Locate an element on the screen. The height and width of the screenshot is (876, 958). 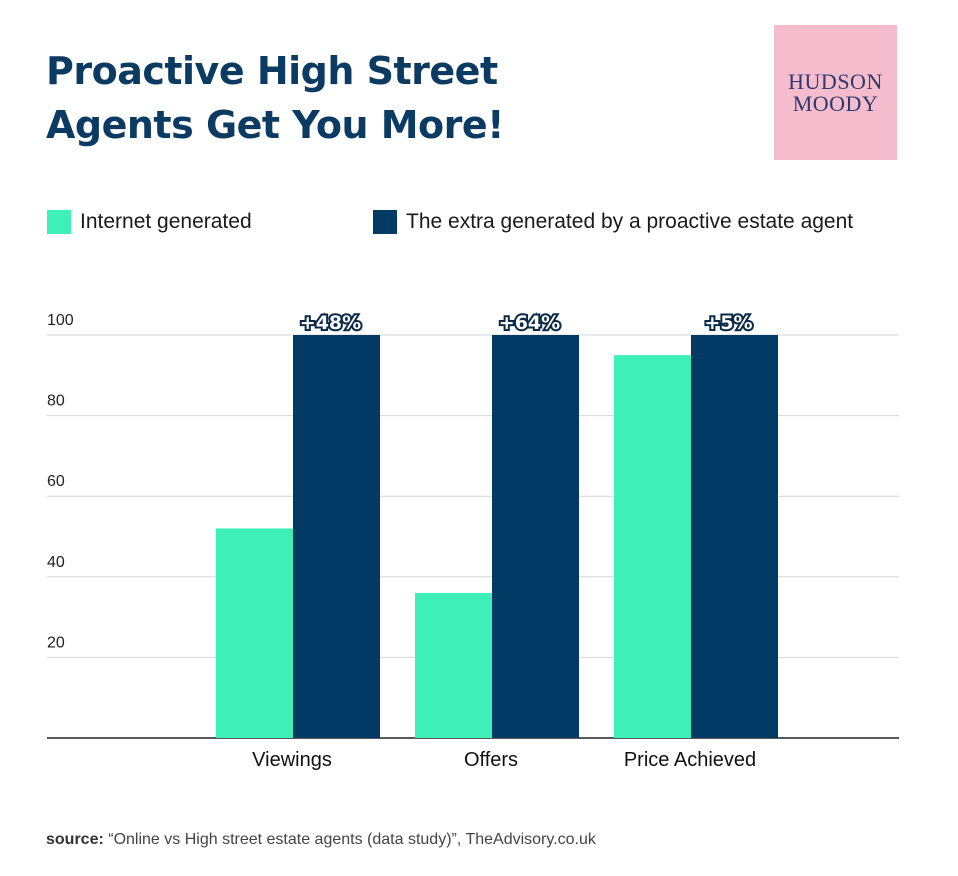
legend-swatch-internet is located at coordinates (59, 222).